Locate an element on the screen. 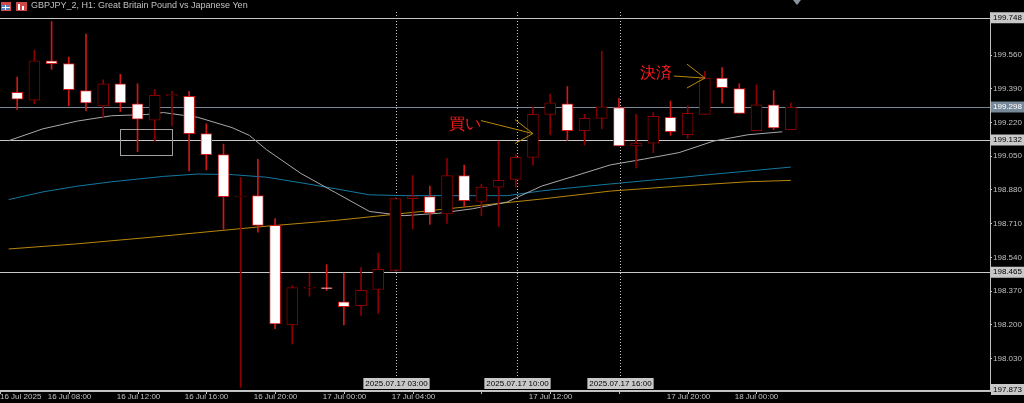 Image resolution: width=1024 pixels, height=403 pixels. y-tick-label: 198.370 is located at coordinates (1008, 291).